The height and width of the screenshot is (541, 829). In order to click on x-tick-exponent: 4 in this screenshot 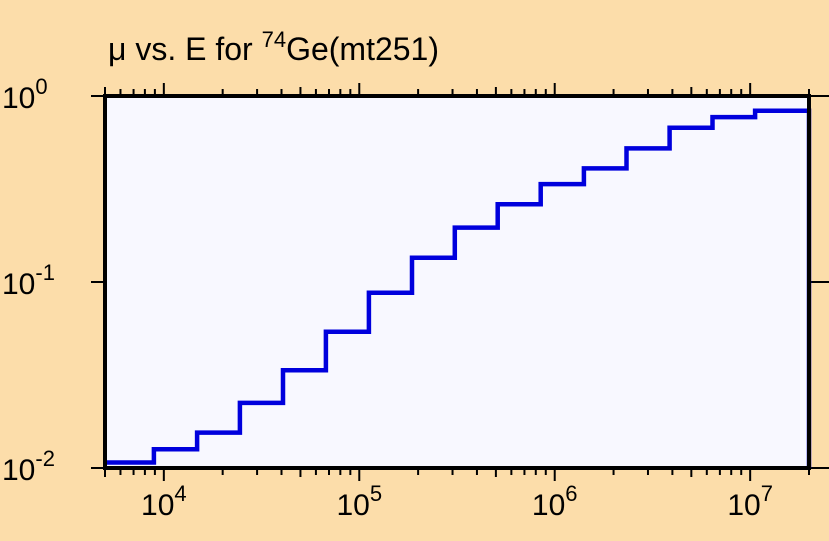, I will do `click(180, 493)`.